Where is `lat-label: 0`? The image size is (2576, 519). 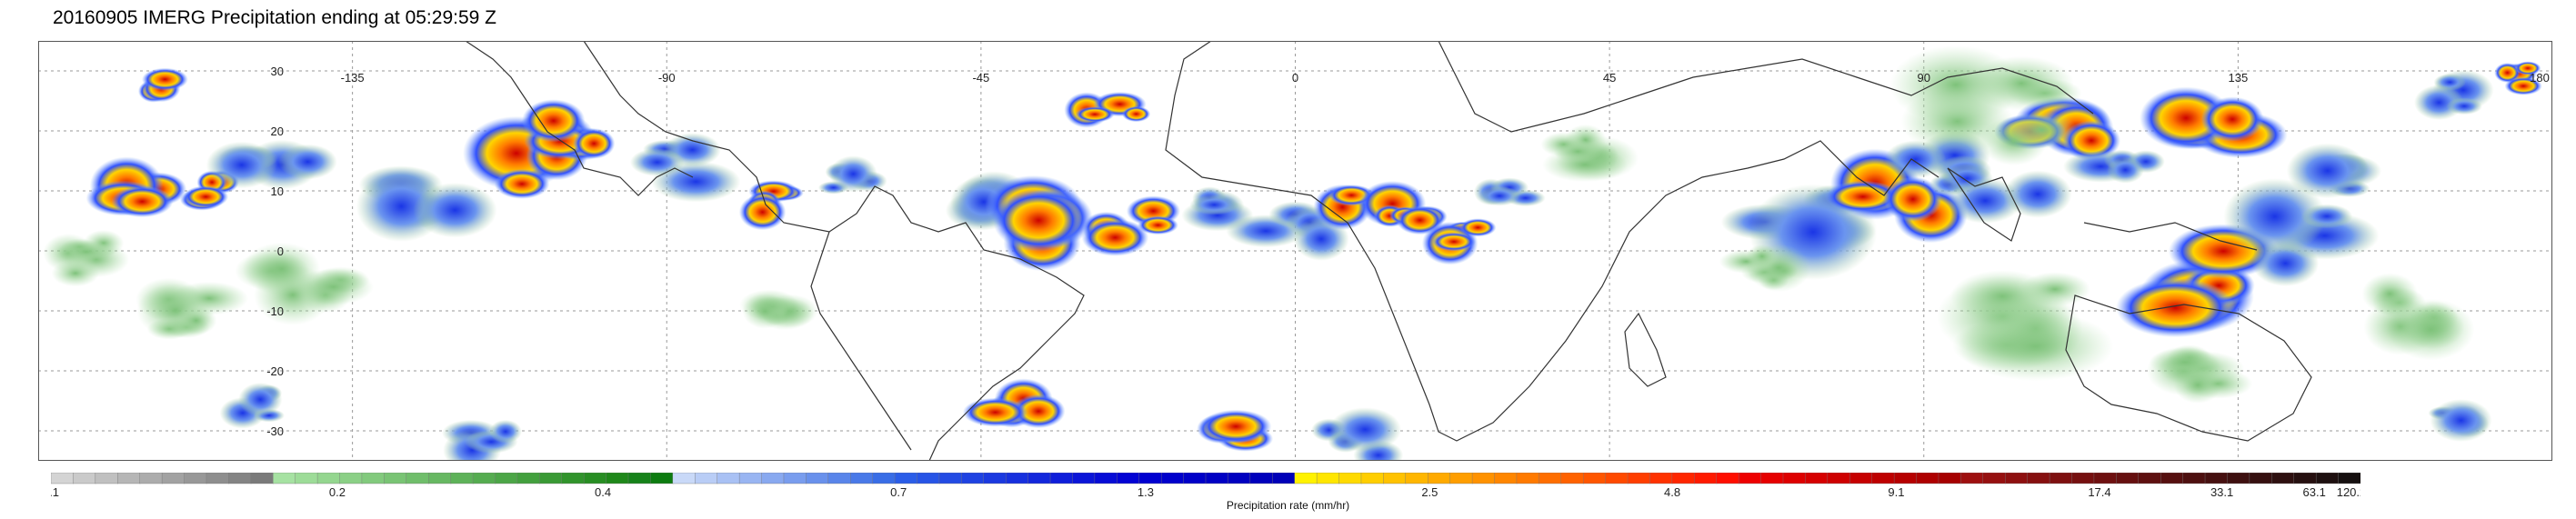 lat-label: 0 is located at coordinates (280, 251).